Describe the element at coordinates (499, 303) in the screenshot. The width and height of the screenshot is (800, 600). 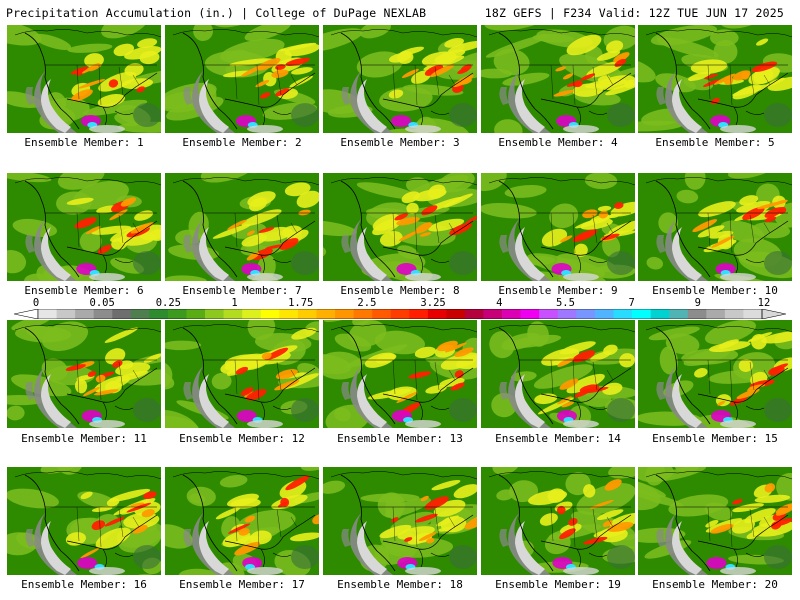
I see `colorbar-tick-label: 4` at that location.